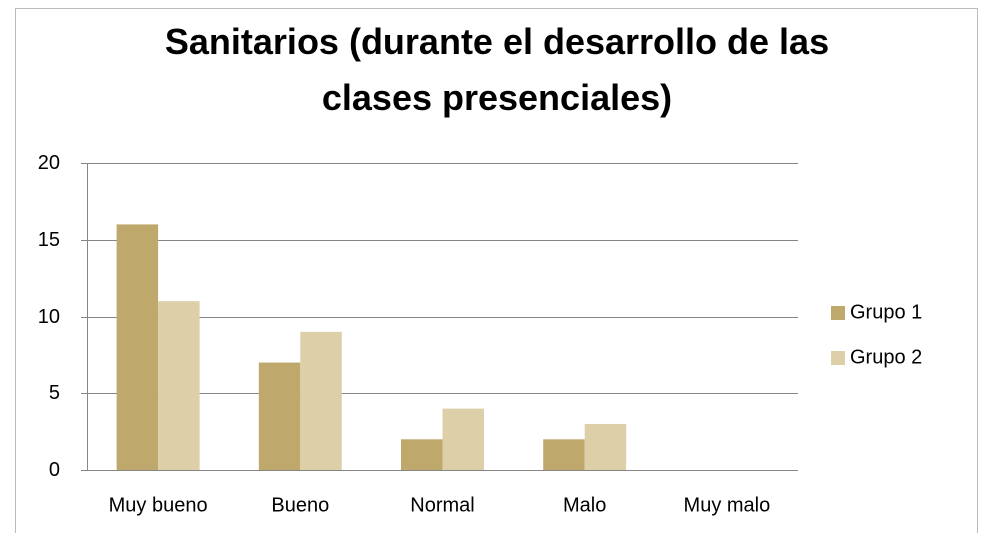  I want to click on y-tick-label: 10, so click(49, 317).